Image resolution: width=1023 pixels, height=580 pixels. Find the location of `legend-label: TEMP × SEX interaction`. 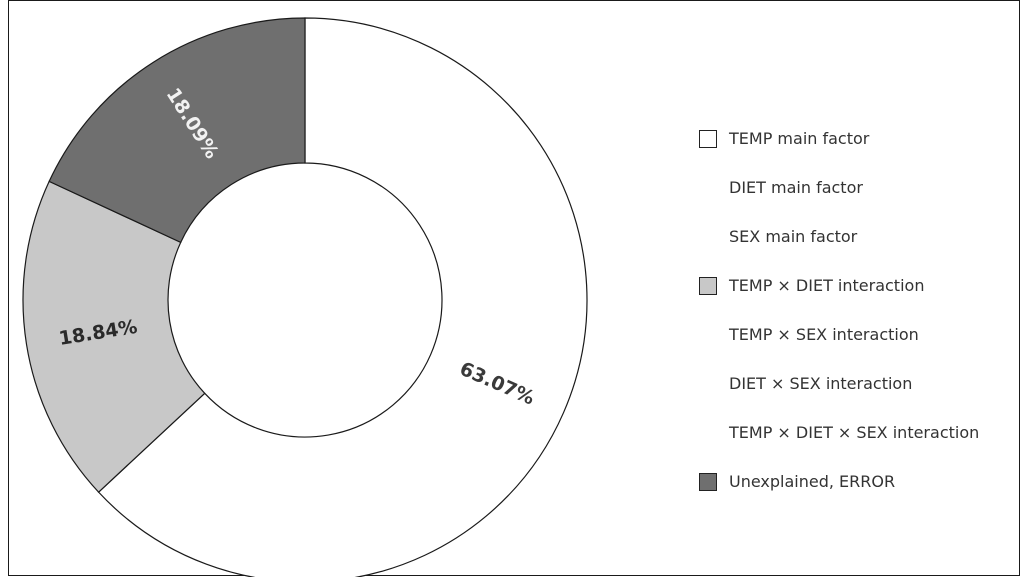

legend-label: TEMP × SEX interaction is located at coordinates (824, 334).